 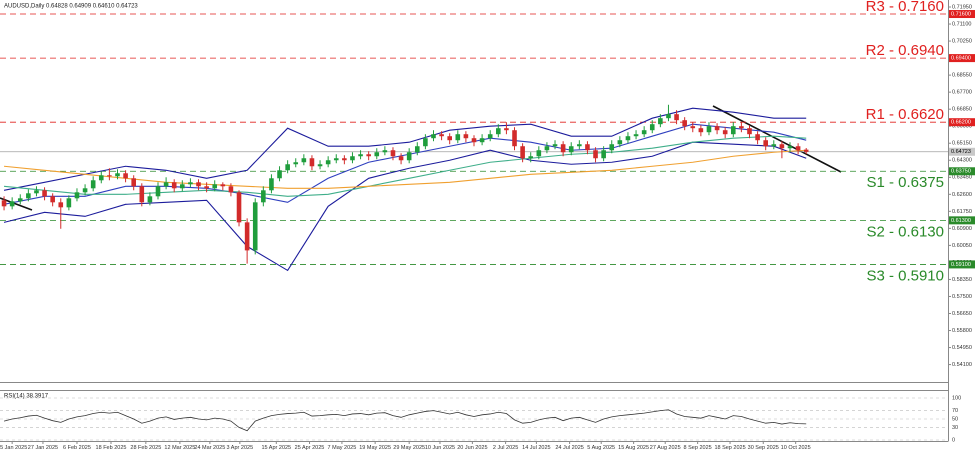 What do you see at coordinates (962, 195) in the screenshot?
I see `y-tick-label: 0.62600` at bounding box center [962, 195].